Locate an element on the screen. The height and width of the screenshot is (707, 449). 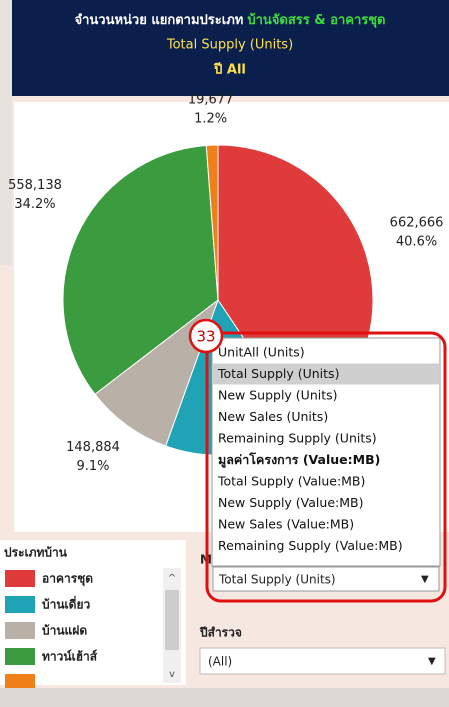
footer-bar is located at coordinates (224, 697).